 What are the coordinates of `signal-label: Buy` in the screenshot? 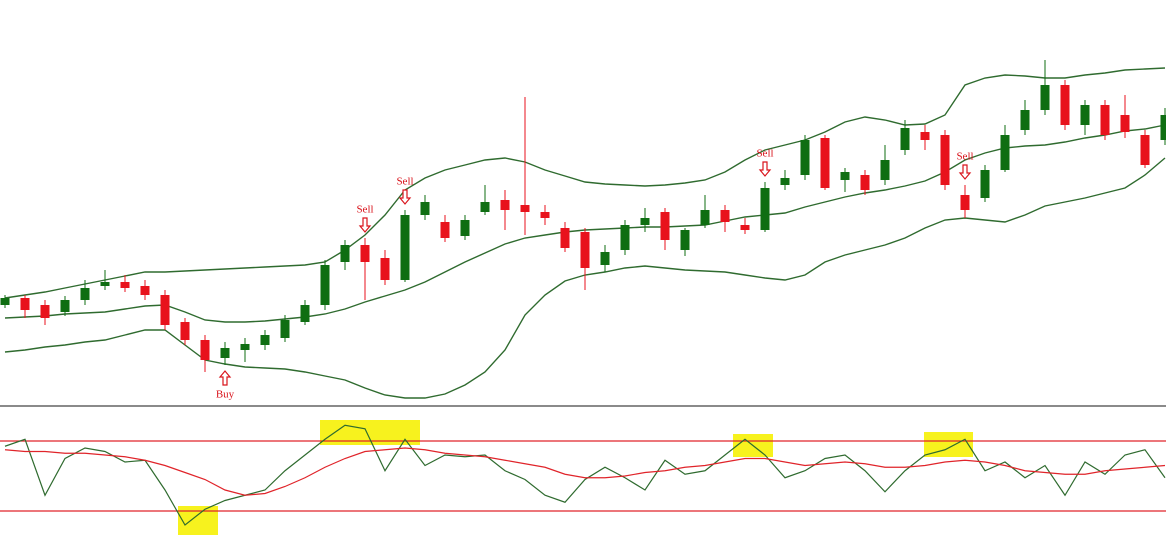 It's located at (225, 395).